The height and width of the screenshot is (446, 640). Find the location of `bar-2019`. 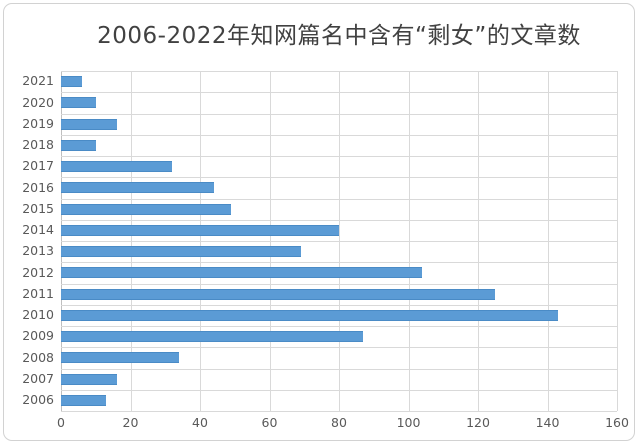

bar-2019 is located at coordinates (89, 124).